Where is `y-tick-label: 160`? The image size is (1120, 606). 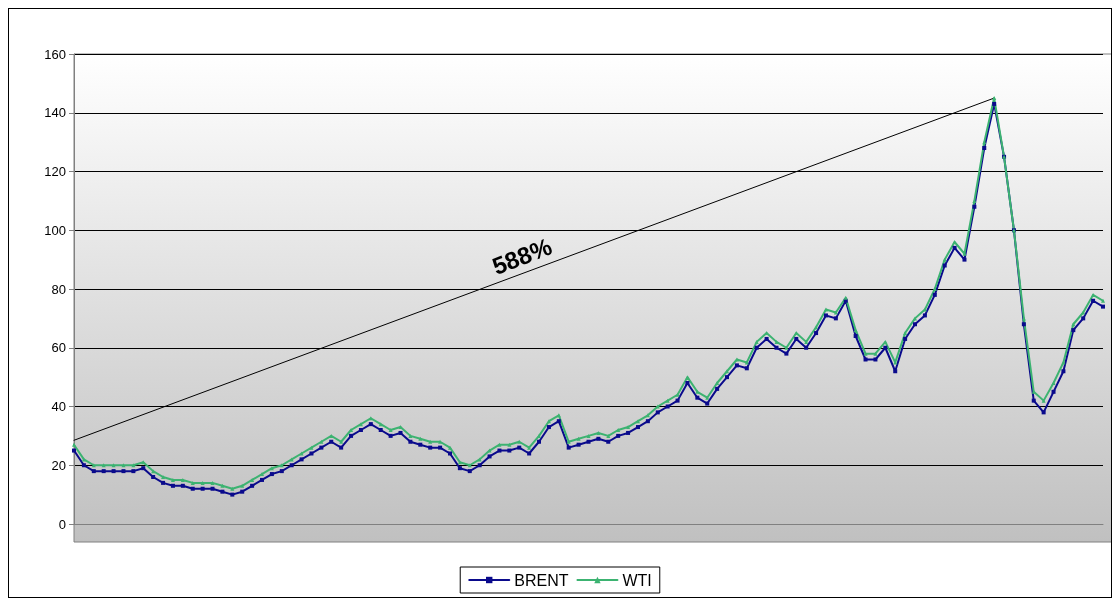 y-tick-label: 160 is located at coordinates (55, 54).